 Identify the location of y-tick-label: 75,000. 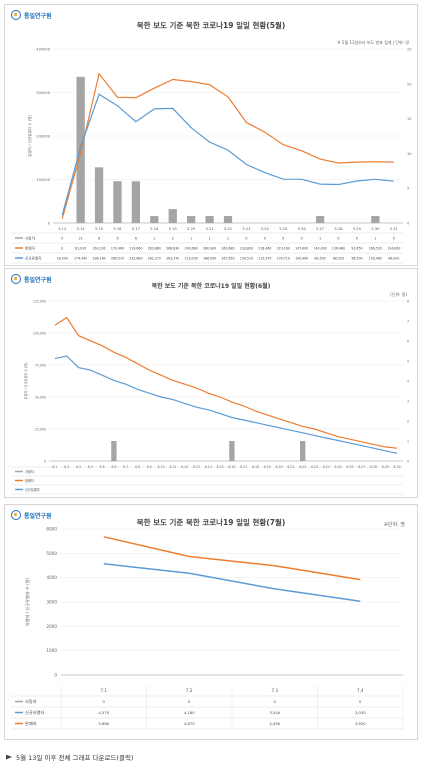
(40, 366).